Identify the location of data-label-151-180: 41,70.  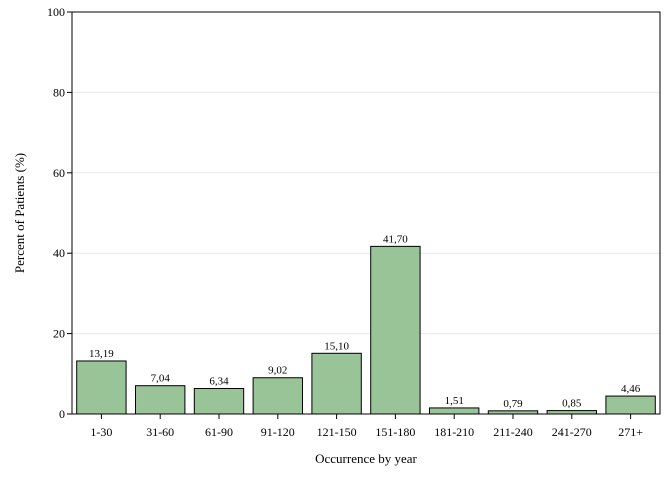
(395, 239).